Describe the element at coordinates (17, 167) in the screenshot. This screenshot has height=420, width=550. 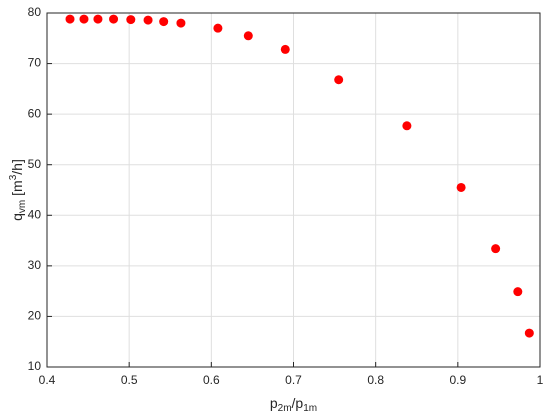
I see `y-axis-label-part: /h]` at that location.